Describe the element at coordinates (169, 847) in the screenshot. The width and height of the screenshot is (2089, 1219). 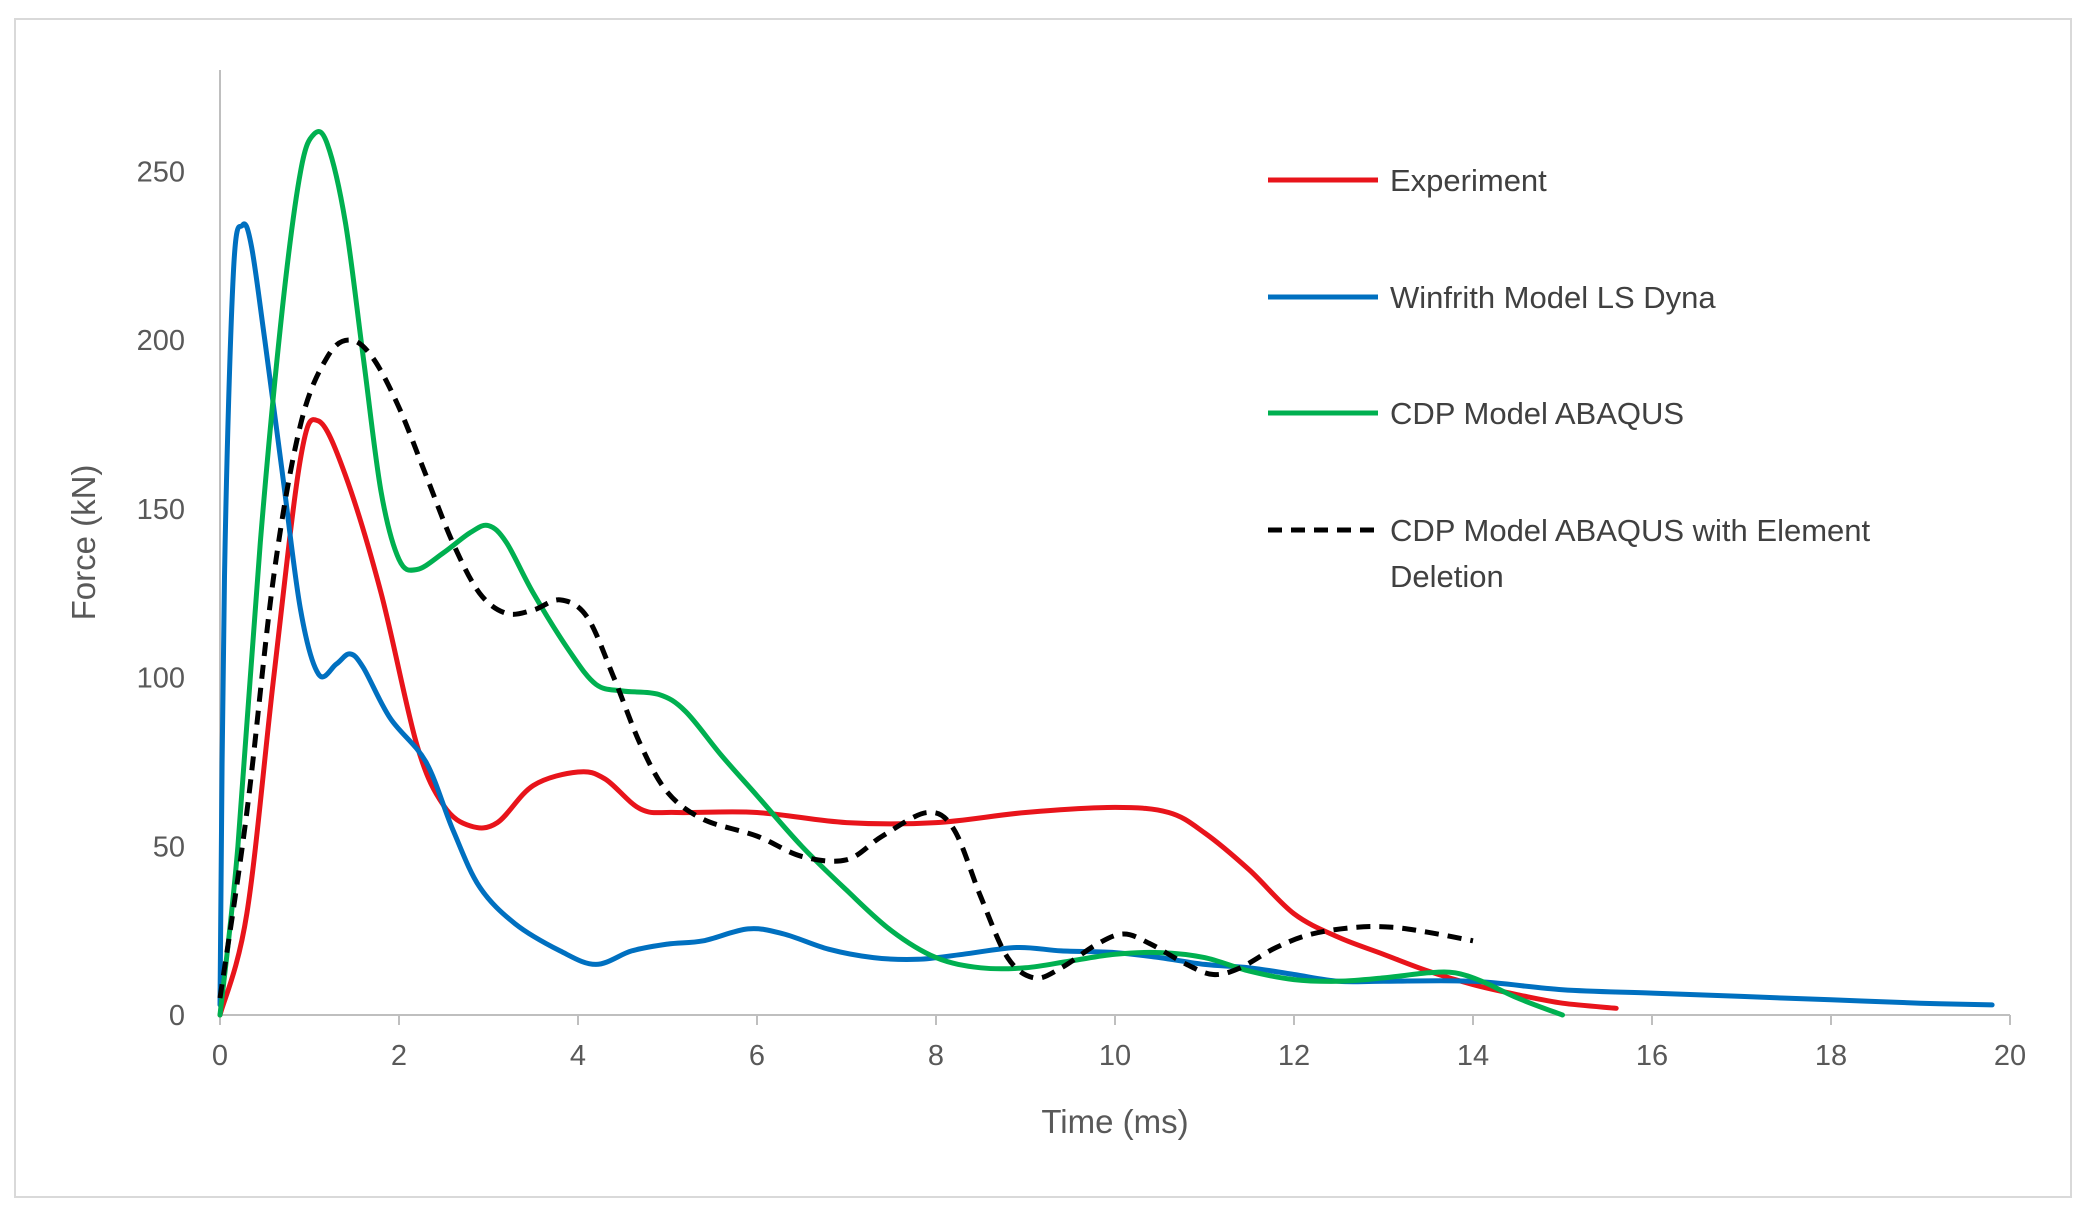
I see `y-tick-label: 50` at that location.